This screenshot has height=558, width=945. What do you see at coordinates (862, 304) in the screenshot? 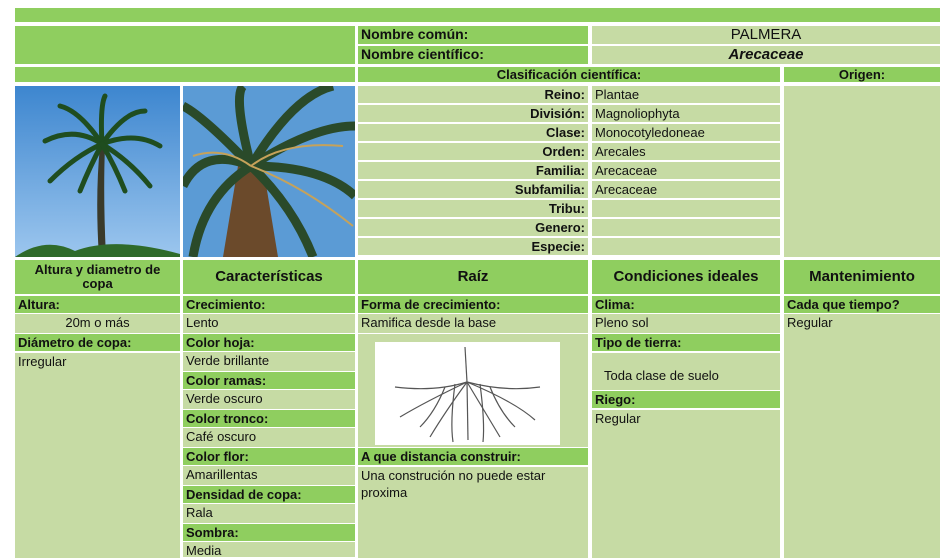
I see `item-label: Cada que tiempo?` at bounding box center [862, 304].